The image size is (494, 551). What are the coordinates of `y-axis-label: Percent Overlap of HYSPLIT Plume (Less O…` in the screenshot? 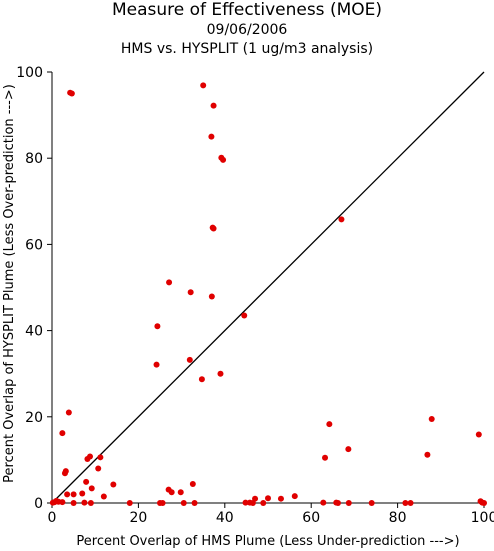 It's located at (9, 283).